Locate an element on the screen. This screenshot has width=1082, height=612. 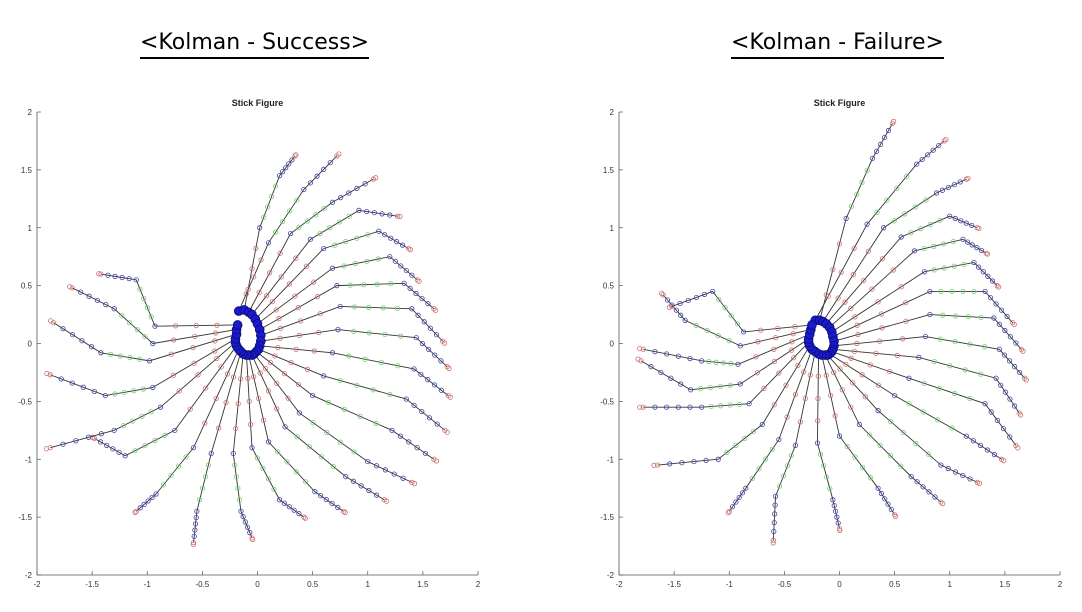
y-tick-label: 0.5 is located at coordinates (27, 286).